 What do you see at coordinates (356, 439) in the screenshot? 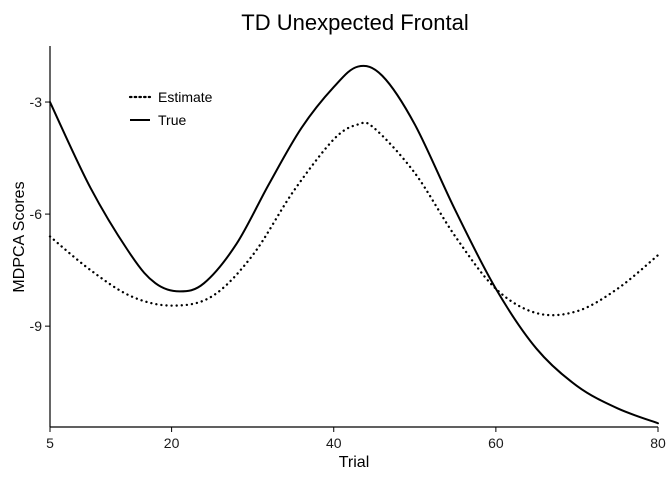
I see `x-ticks: 5 20 40 60 80` at bounding box center [356, 439].